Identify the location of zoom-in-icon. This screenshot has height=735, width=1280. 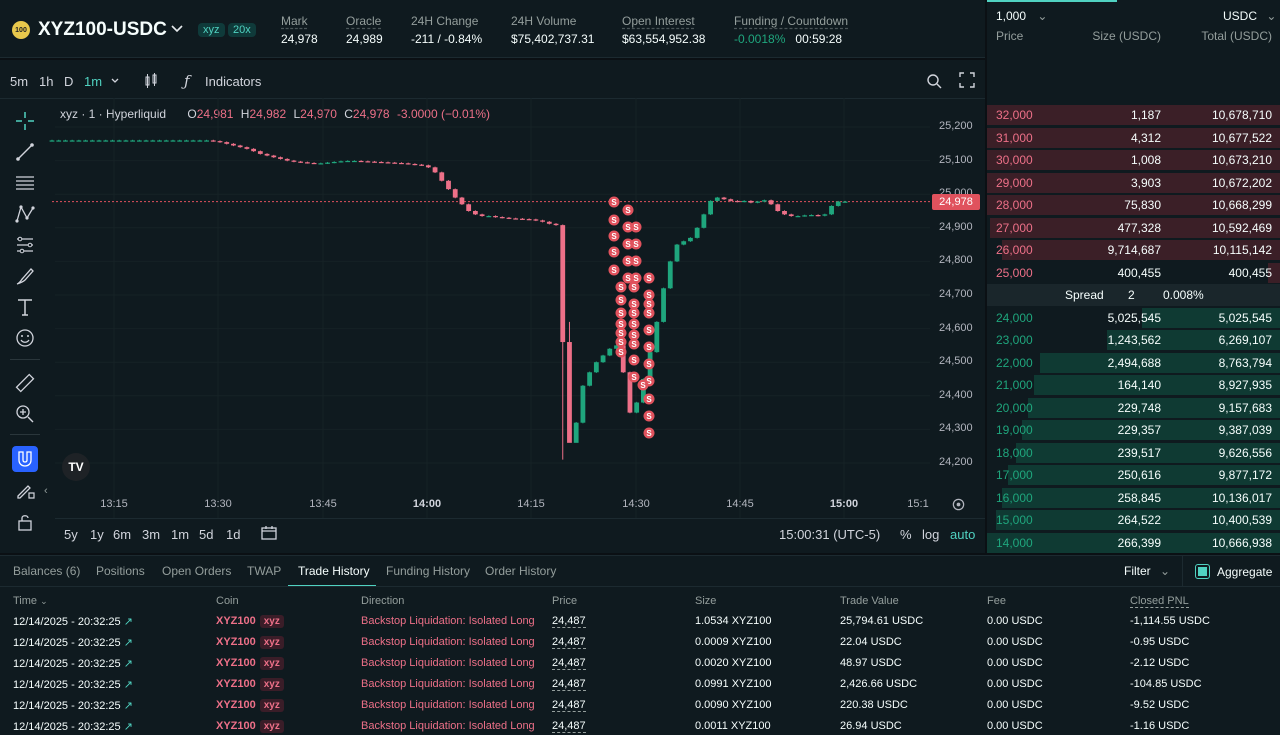
(25, 414).